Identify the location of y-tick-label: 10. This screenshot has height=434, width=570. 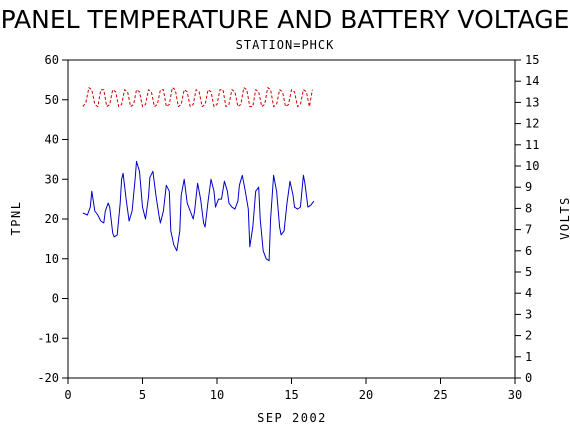
(52, 259).